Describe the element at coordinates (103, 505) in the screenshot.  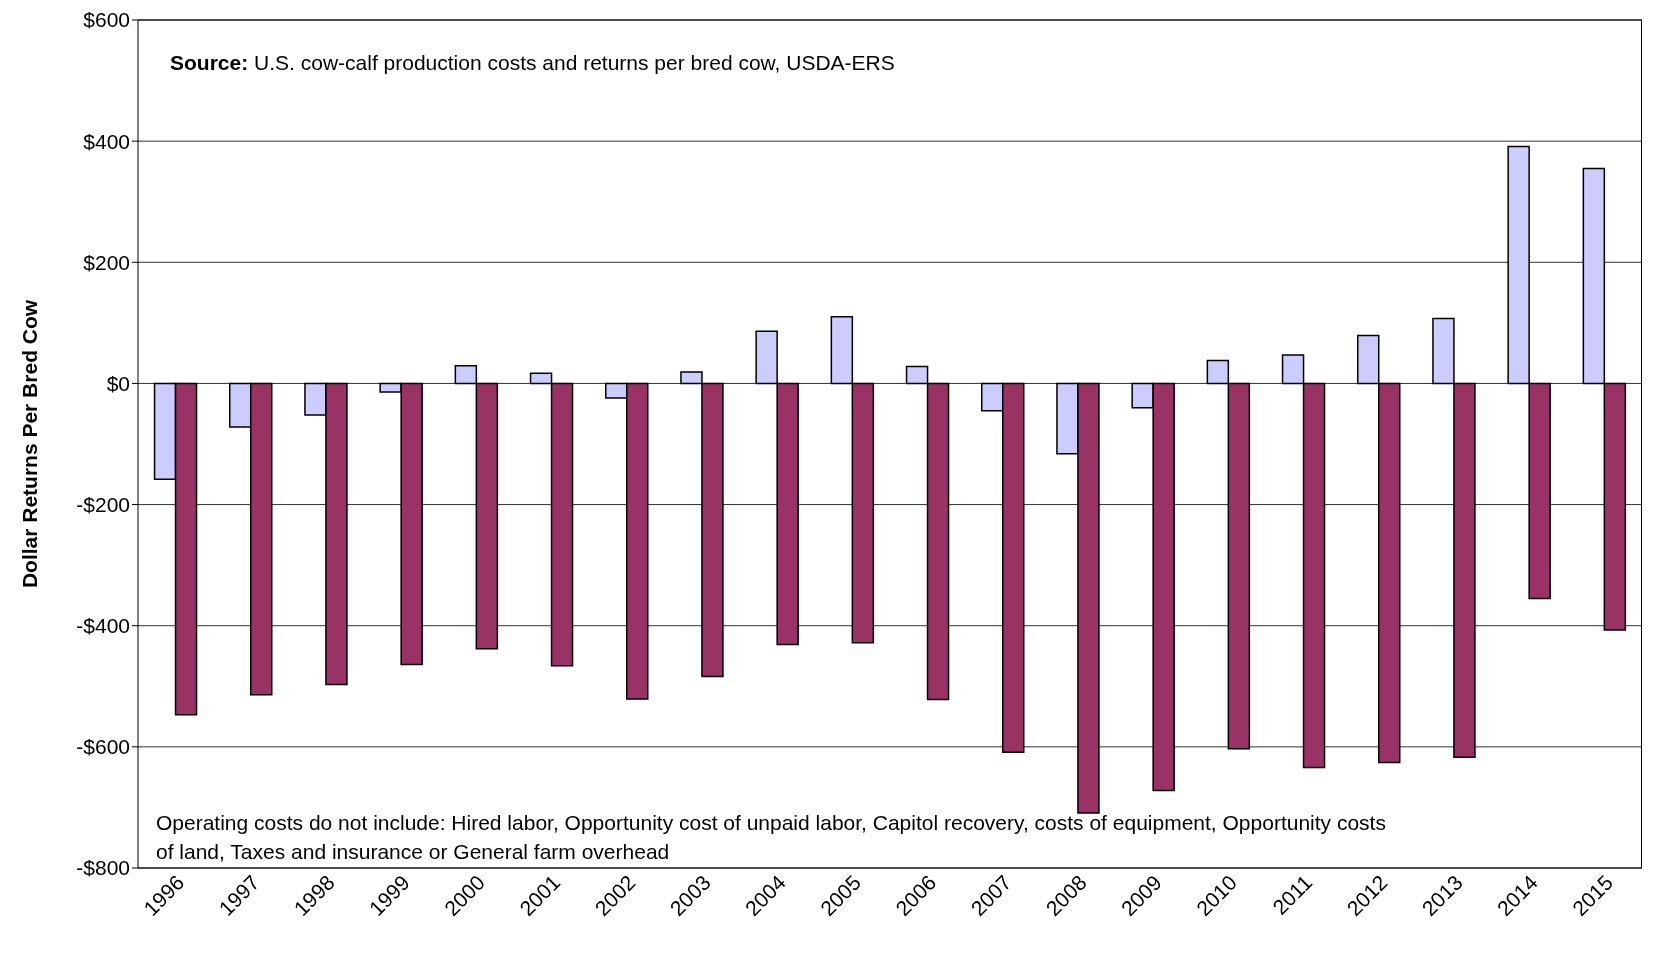
I see `y-tick-label: -$200` at that location.